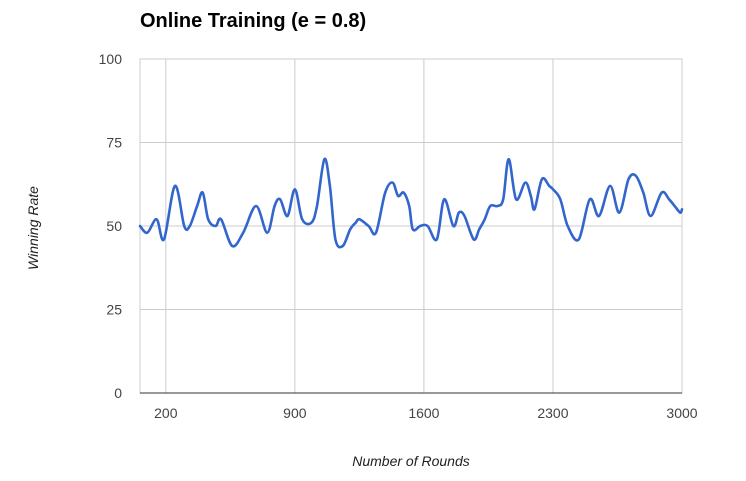 The width and height of the screenshot is (746, 481). Describe the element at coordinates (253, 21) in the screenshot. I see `chart-title: Online Training (e = 0.8)` at that location.